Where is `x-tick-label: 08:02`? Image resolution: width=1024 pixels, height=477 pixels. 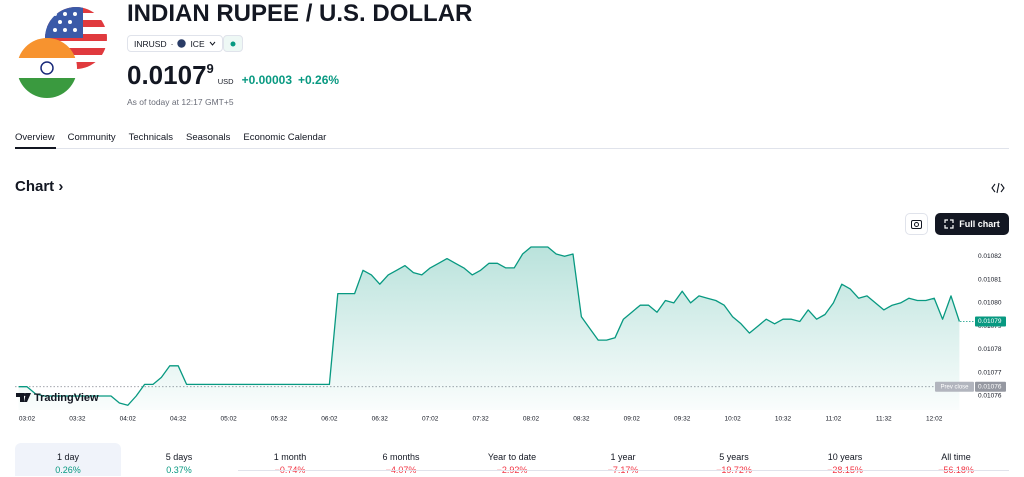
x-tick-label: 08:02 is located at coordinates (531, 419).